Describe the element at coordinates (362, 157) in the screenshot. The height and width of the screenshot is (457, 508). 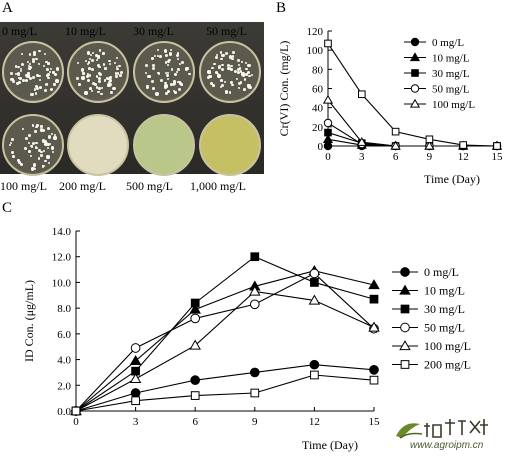
I see `x-tick-label: 3` at that location.